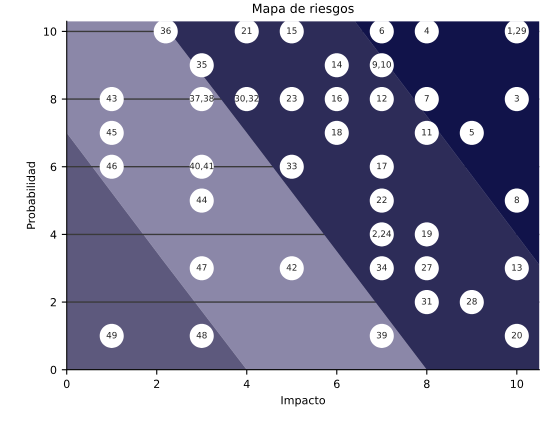 This screenshot has height=425, width=556. Describe the element at coordinates (201, 267) in the screenshot. I see `annotation: 47` at that location.